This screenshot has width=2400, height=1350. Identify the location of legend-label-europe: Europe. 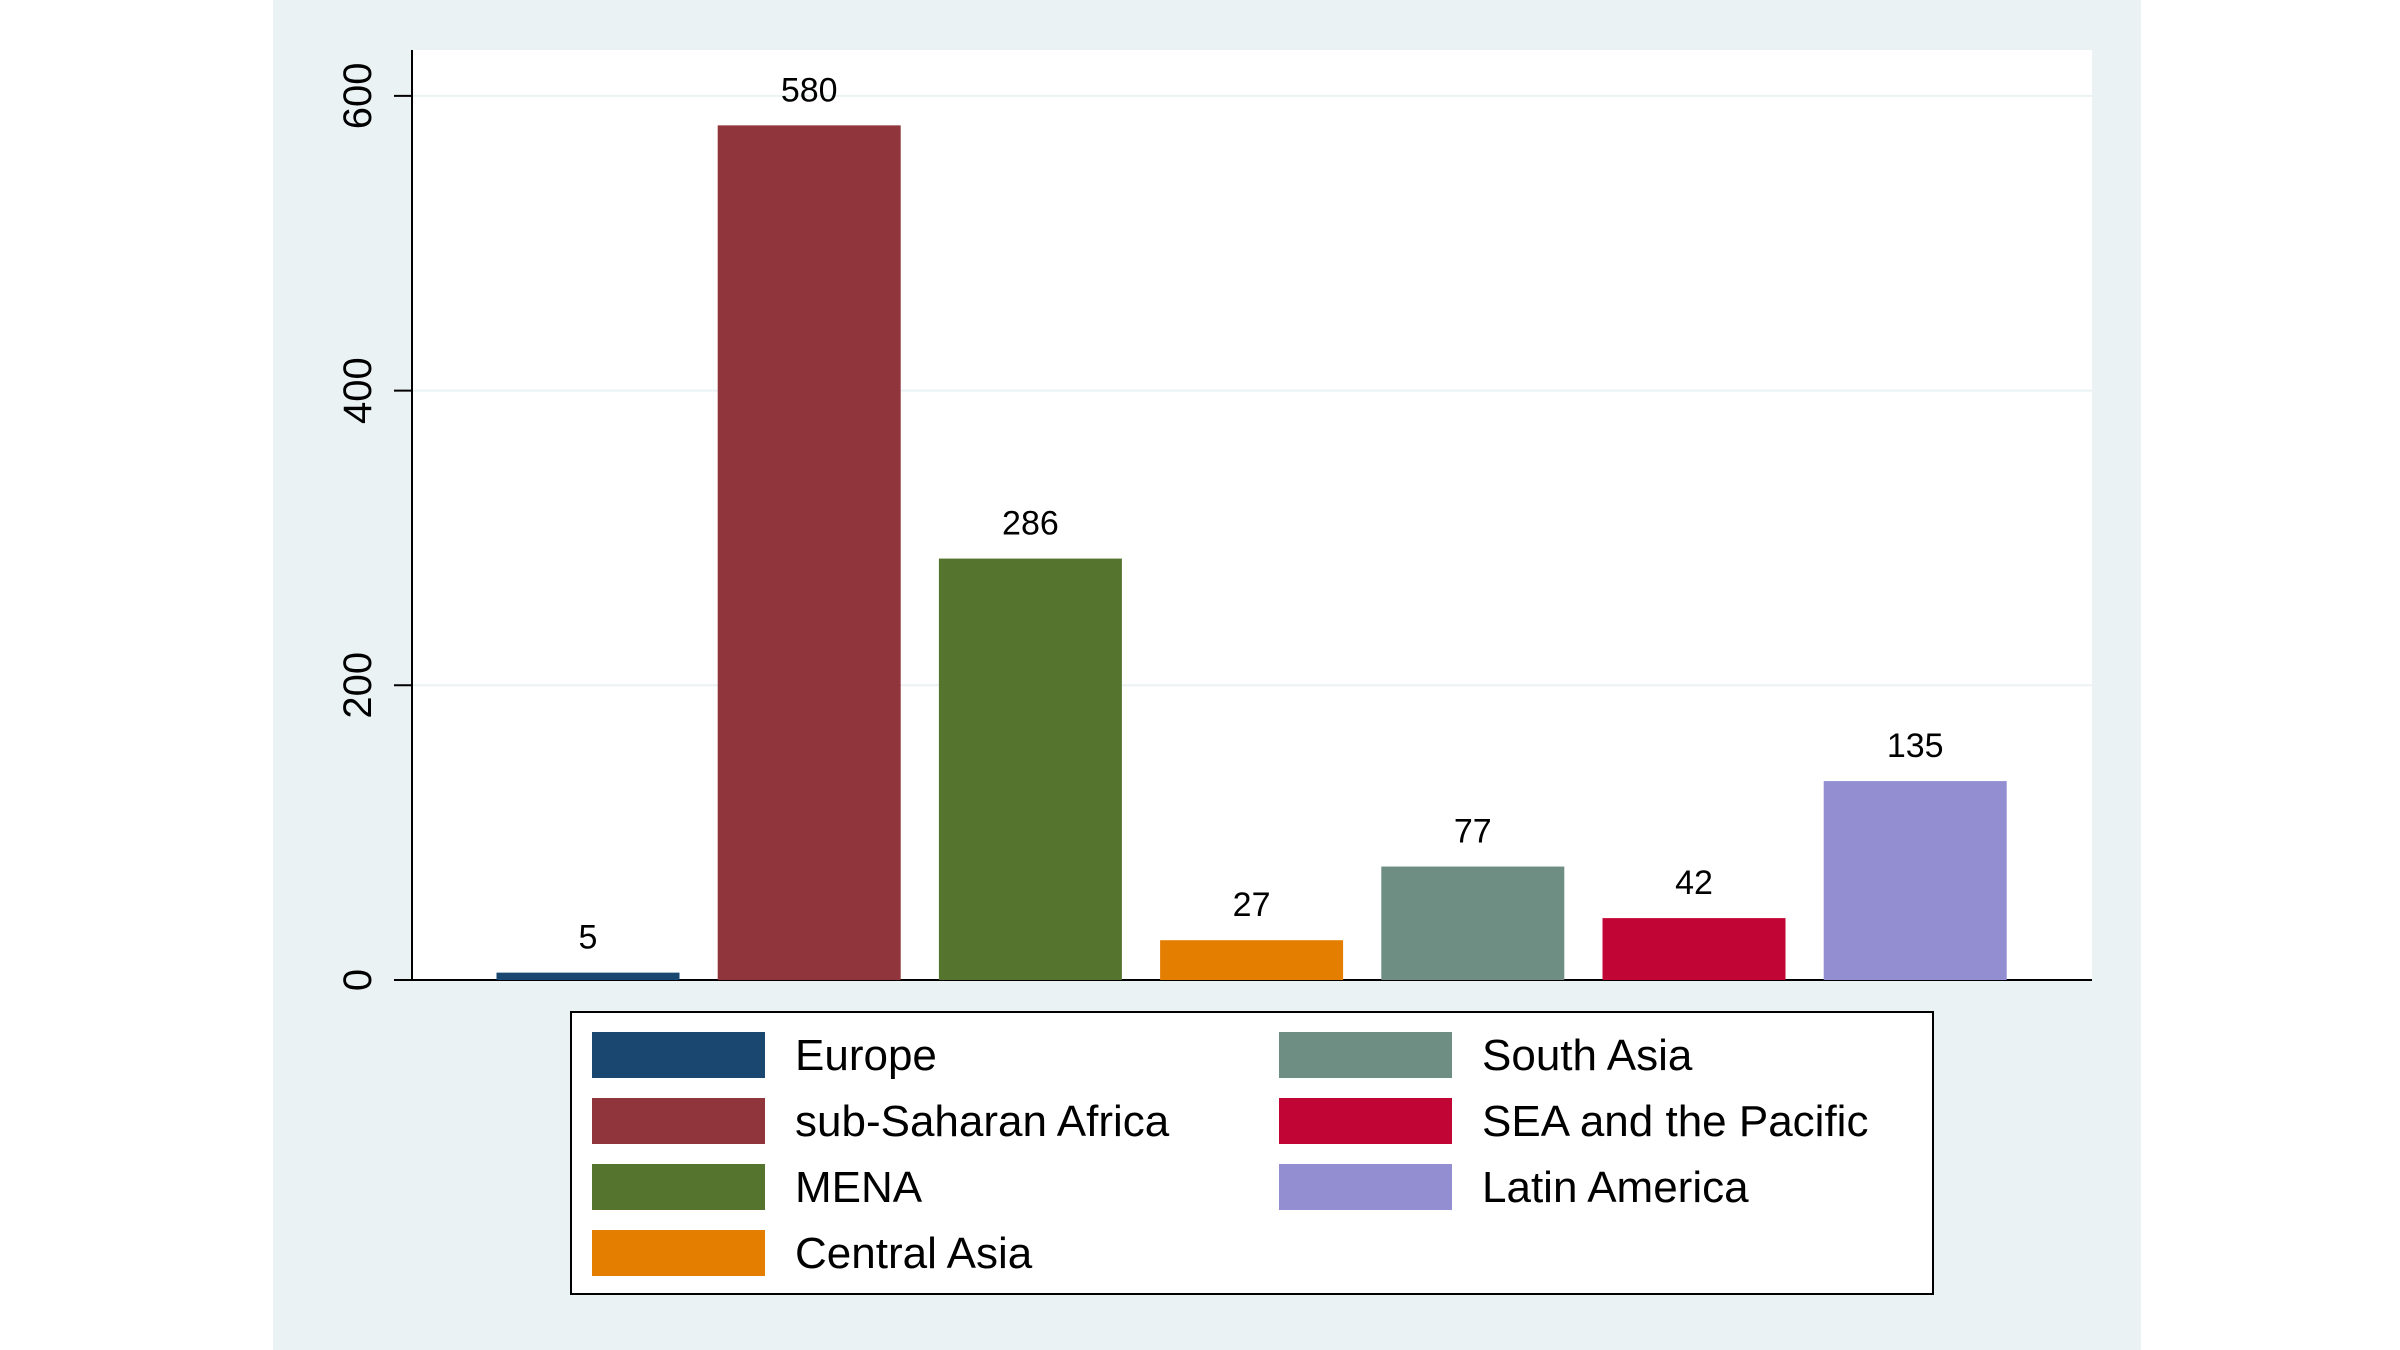
(866, 1055).